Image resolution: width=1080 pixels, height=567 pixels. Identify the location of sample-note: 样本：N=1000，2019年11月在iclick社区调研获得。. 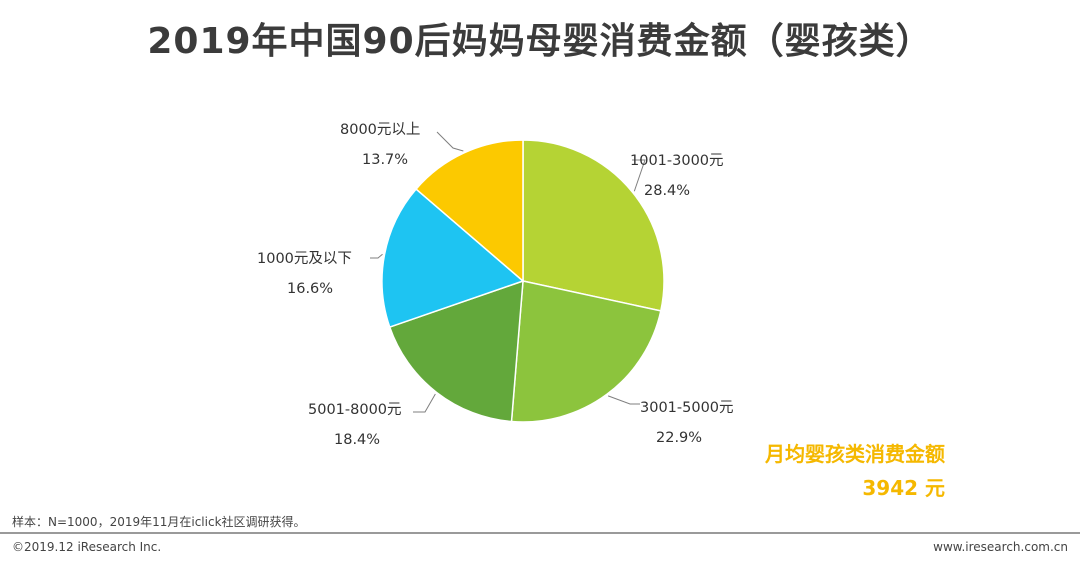
(159, 522).